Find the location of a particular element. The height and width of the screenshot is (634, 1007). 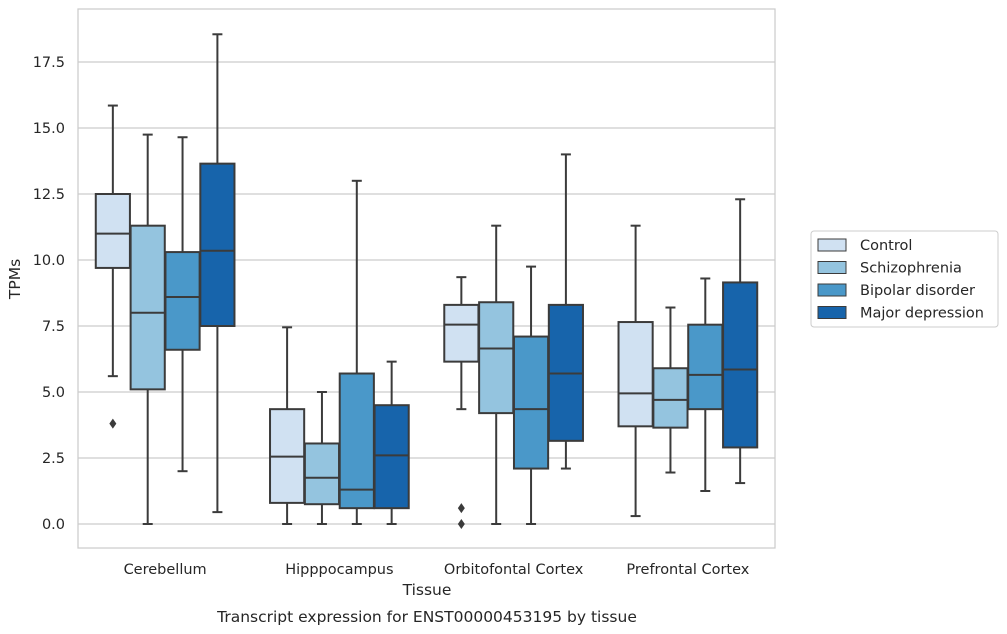

legend-label: Schizophrenia is located at coordinates (911, 269).